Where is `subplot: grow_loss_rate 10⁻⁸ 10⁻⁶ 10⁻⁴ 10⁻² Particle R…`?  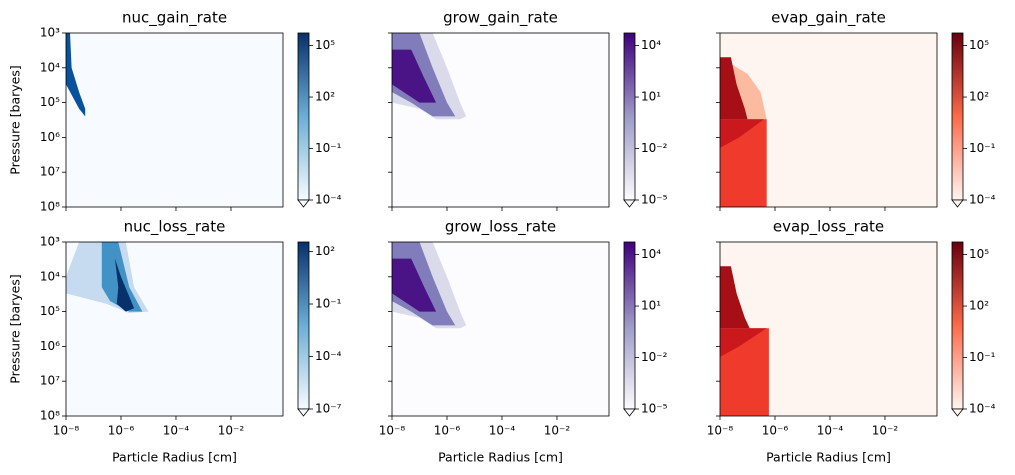 subplot: grow_loss_rate 10⁻⁸ 10⁻⁶ 10⁻⁴ 10⁻² Particle R… is located at coordinates (523, 341).